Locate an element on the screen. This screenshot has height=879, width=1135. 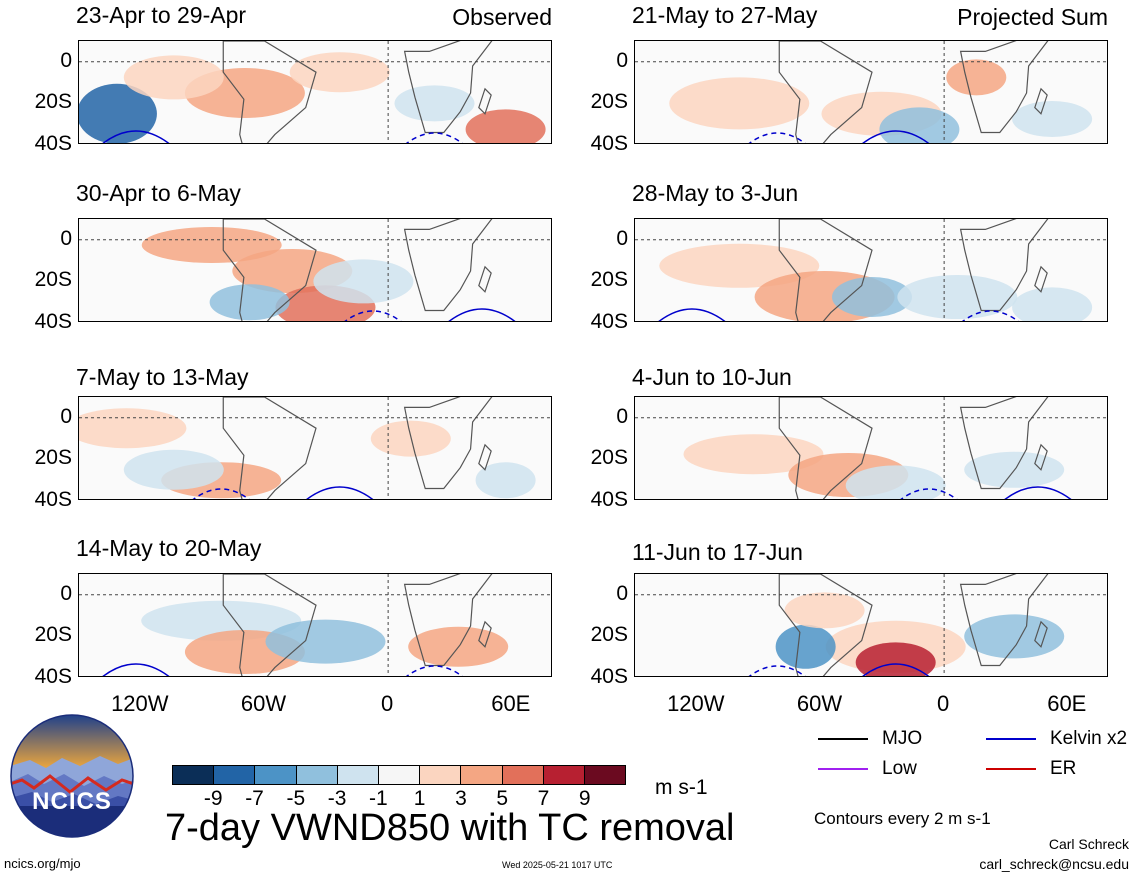
footer-date: Wed 2025-05-21 1017 UTC is located at coordinates (557, 865).